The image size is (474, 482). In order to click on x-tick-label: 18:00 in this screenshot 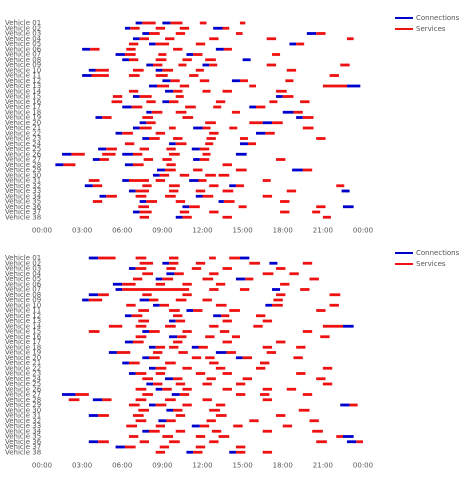, I will do `click(283, 465)`.